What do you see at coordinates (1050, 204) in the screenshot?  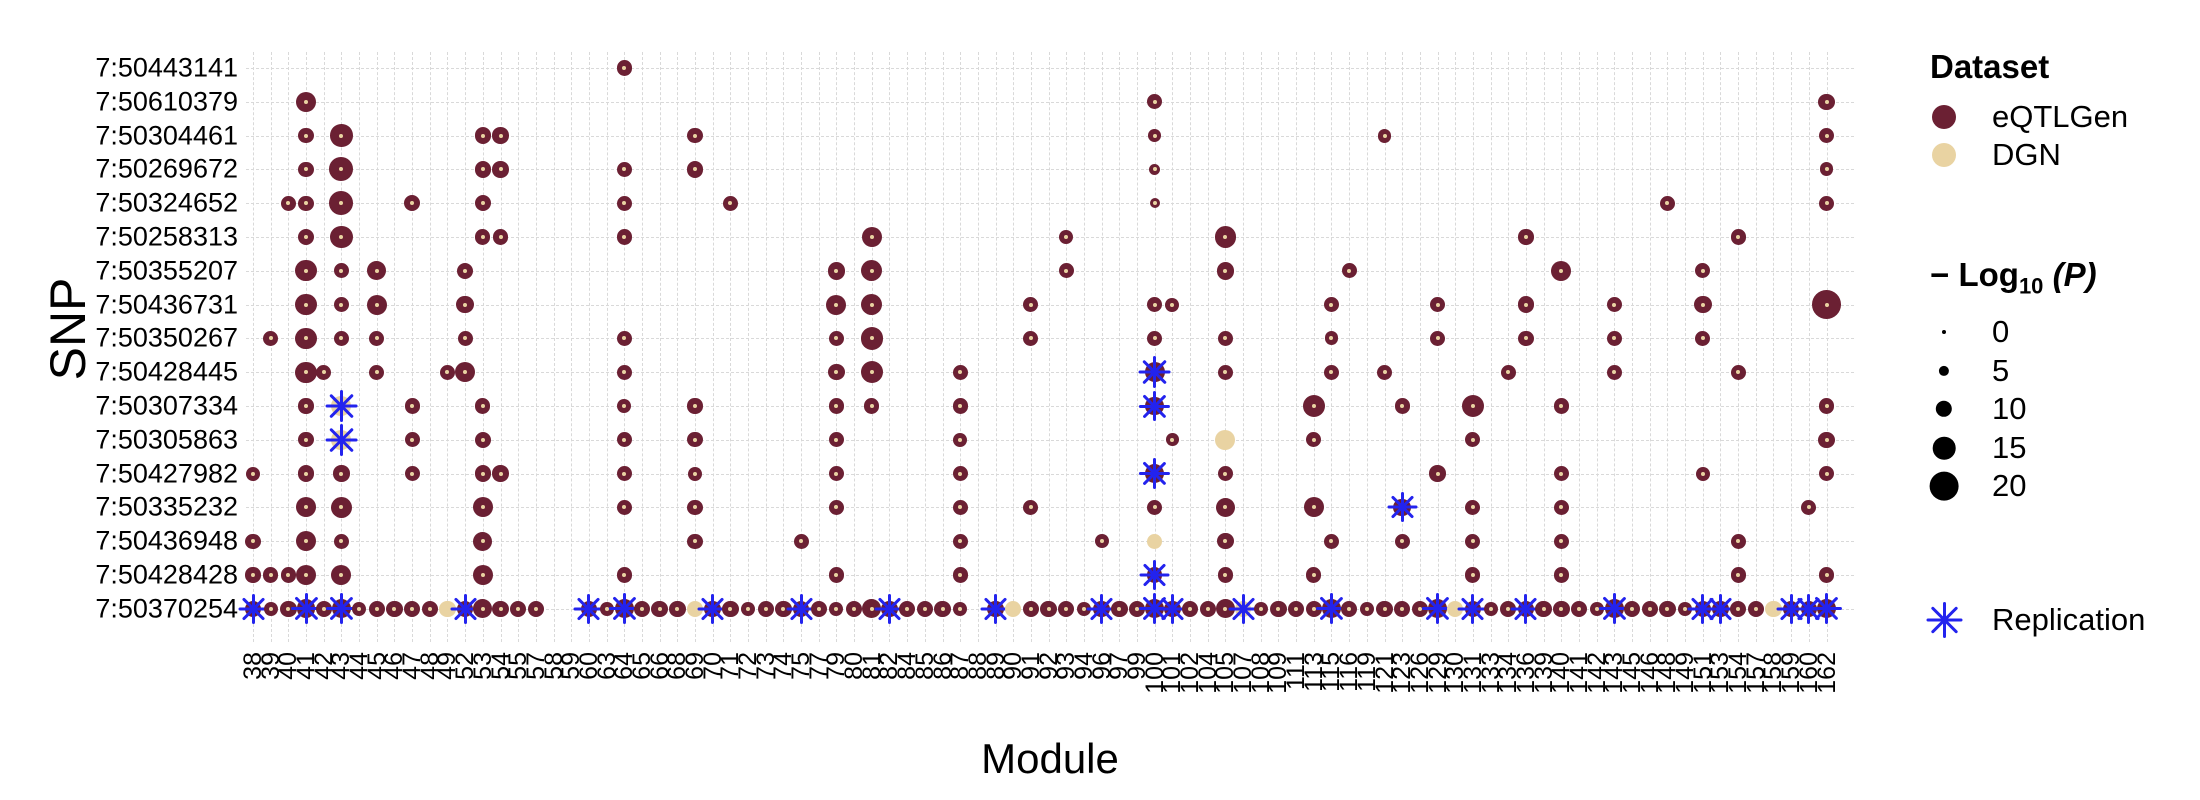 I see `grid-line-horizontal` at bounding box center [1050, 204].